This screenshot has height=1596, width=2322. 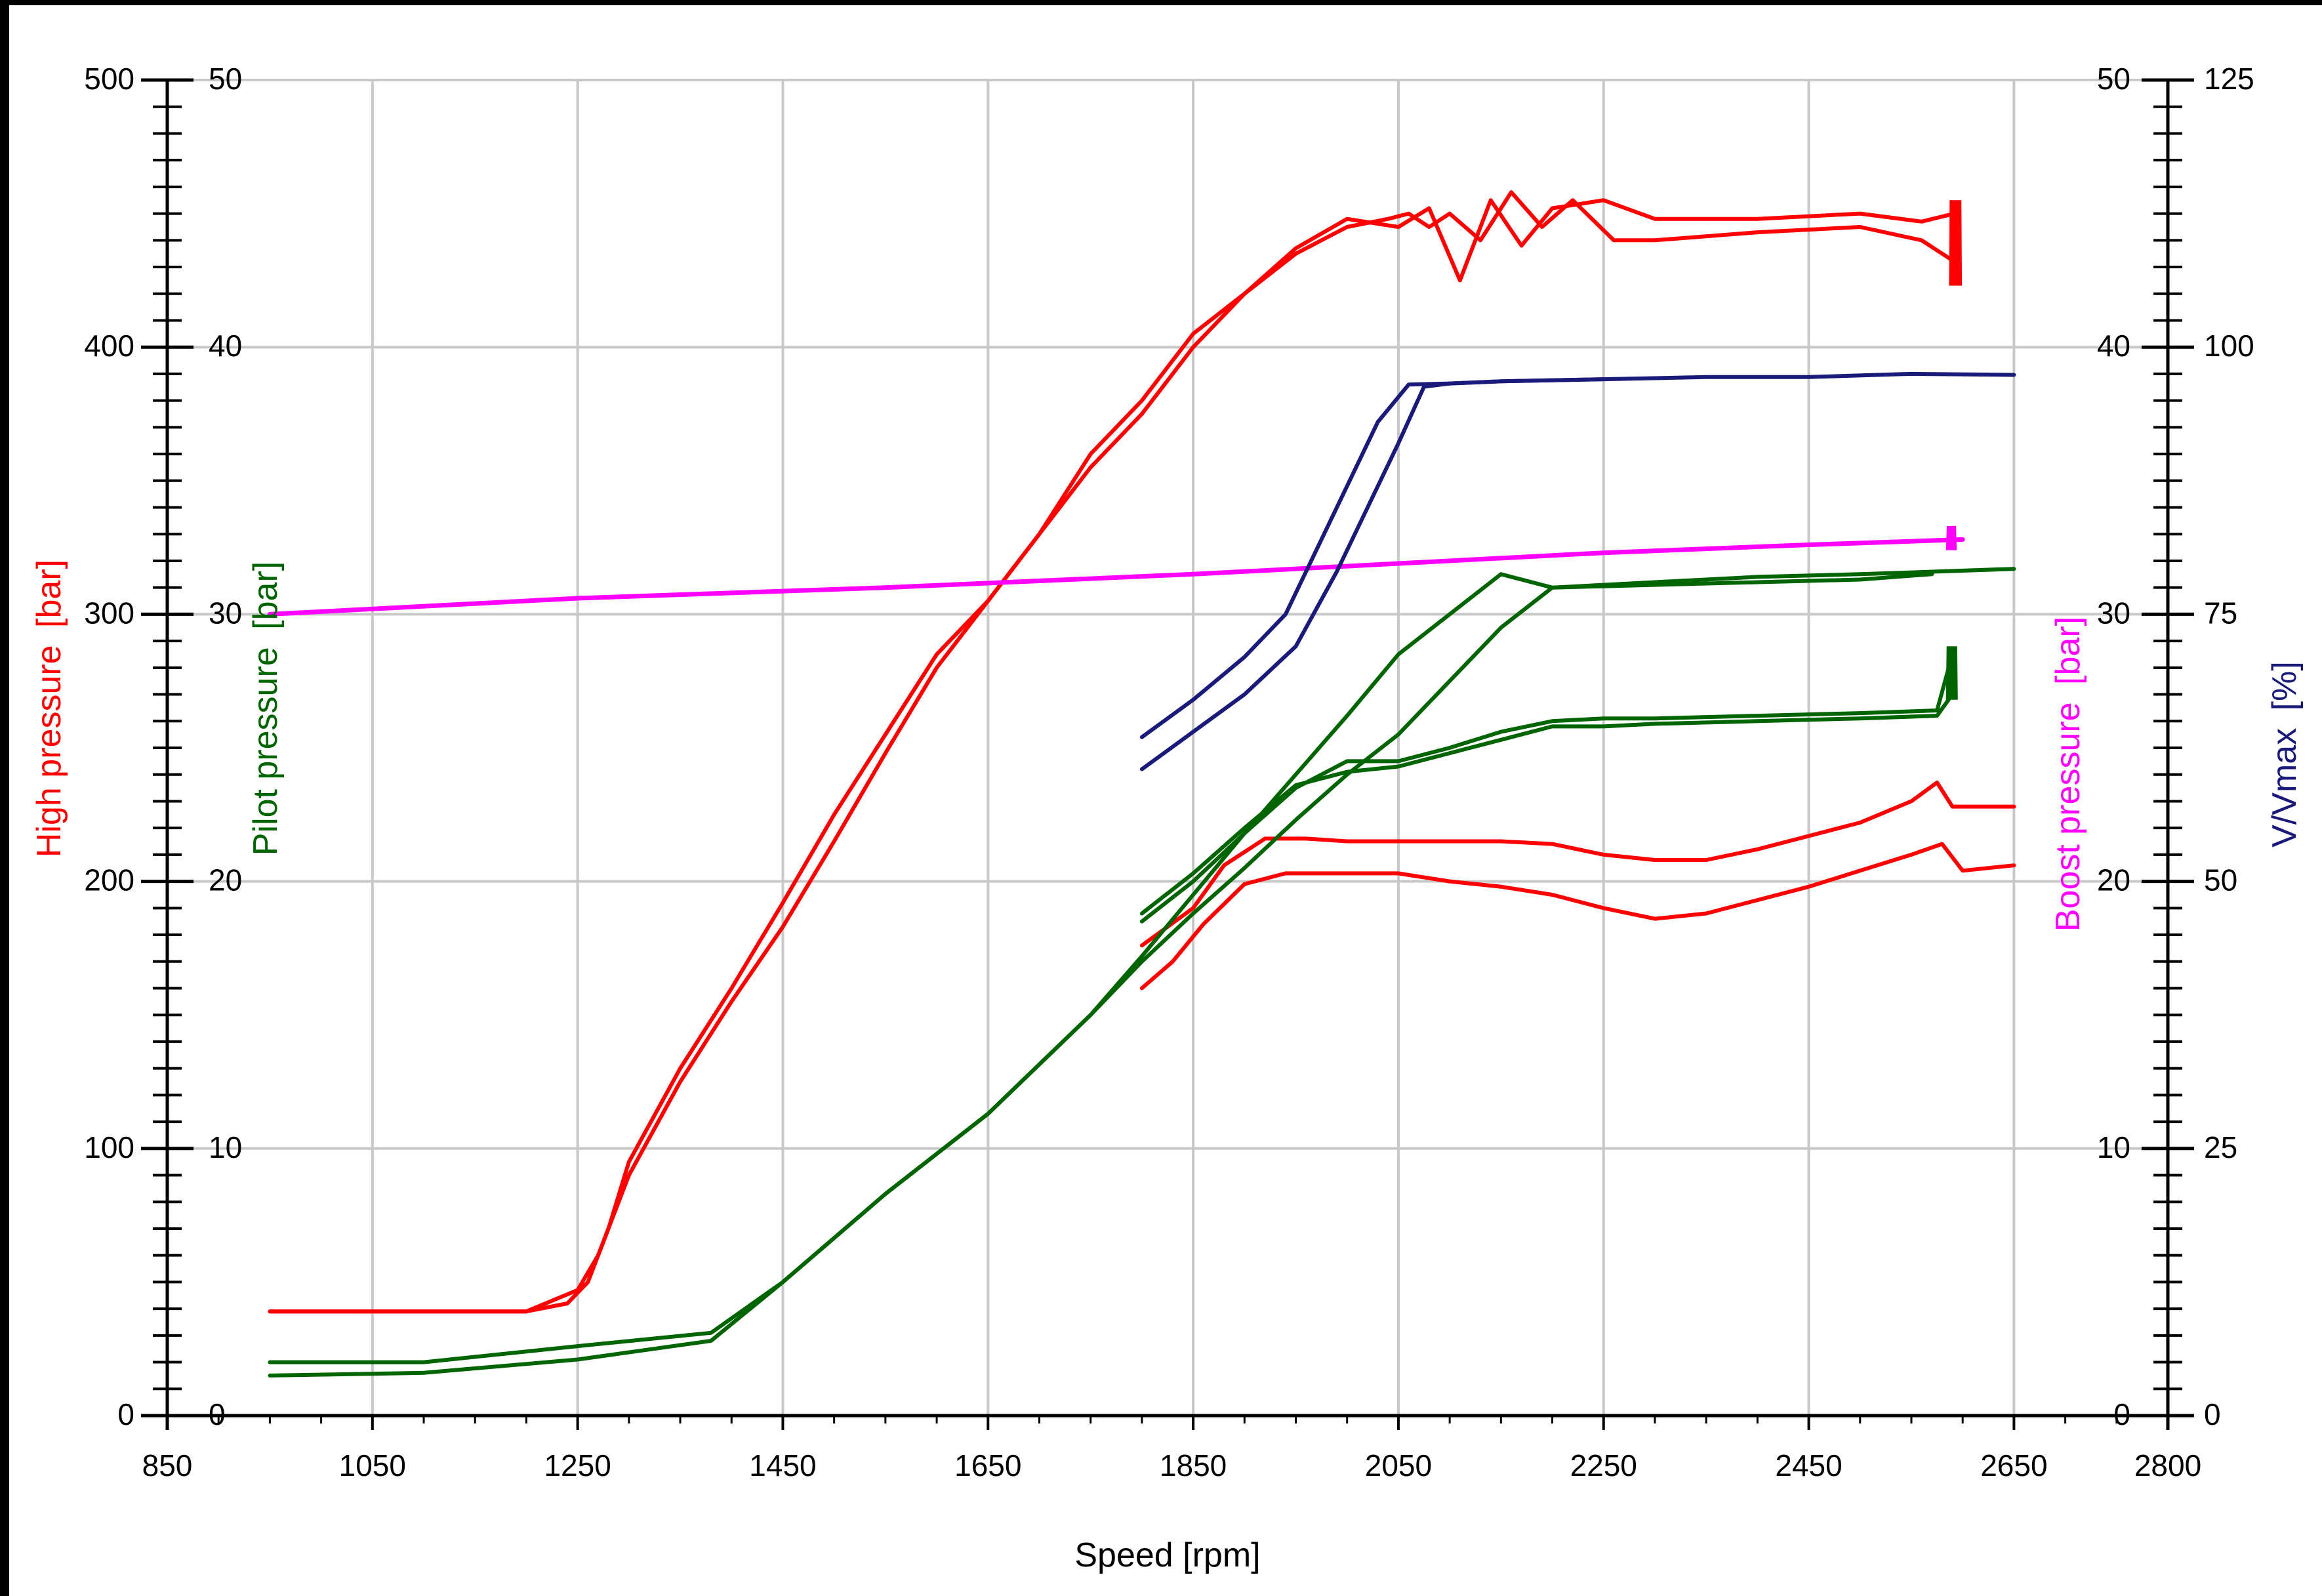 I want to click on y-tick-label-high: 0, so click(x=125, y=1414).